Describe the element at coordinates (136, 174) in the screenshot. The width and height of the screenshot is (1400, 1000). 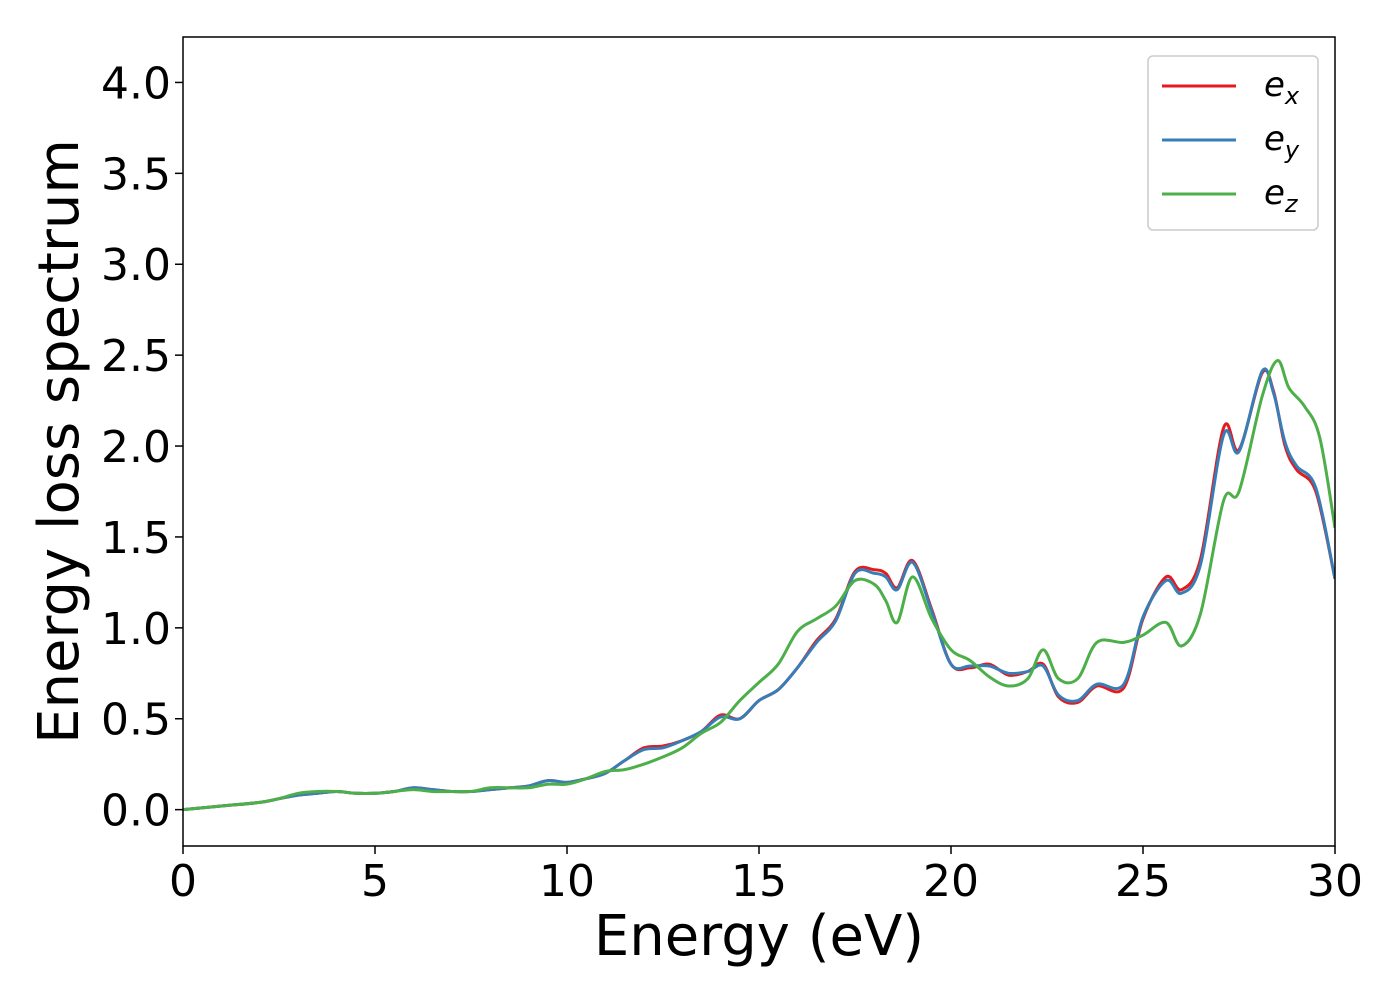
I see `y-tick-label: 3.5` at that location.